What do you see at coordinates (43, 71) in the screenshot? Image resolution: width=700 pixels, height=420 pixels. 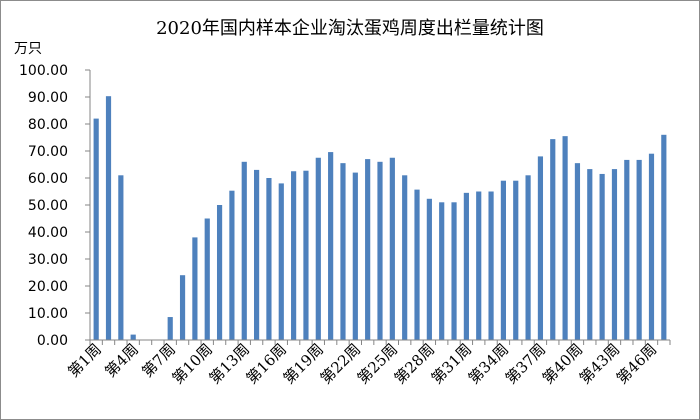 I see `y-tick-label: 100.00` at bounding box center [43, 71].